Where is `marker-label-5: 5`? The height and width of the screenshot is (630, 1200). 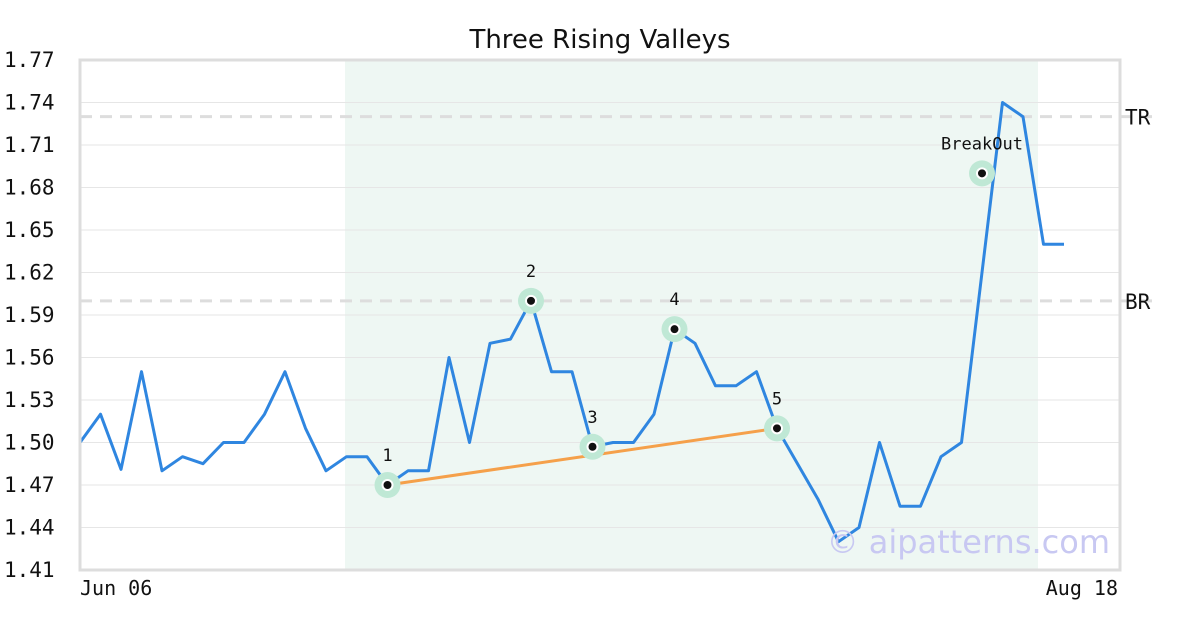
marker-label-5: 5 is located at coordinates (777, 399).